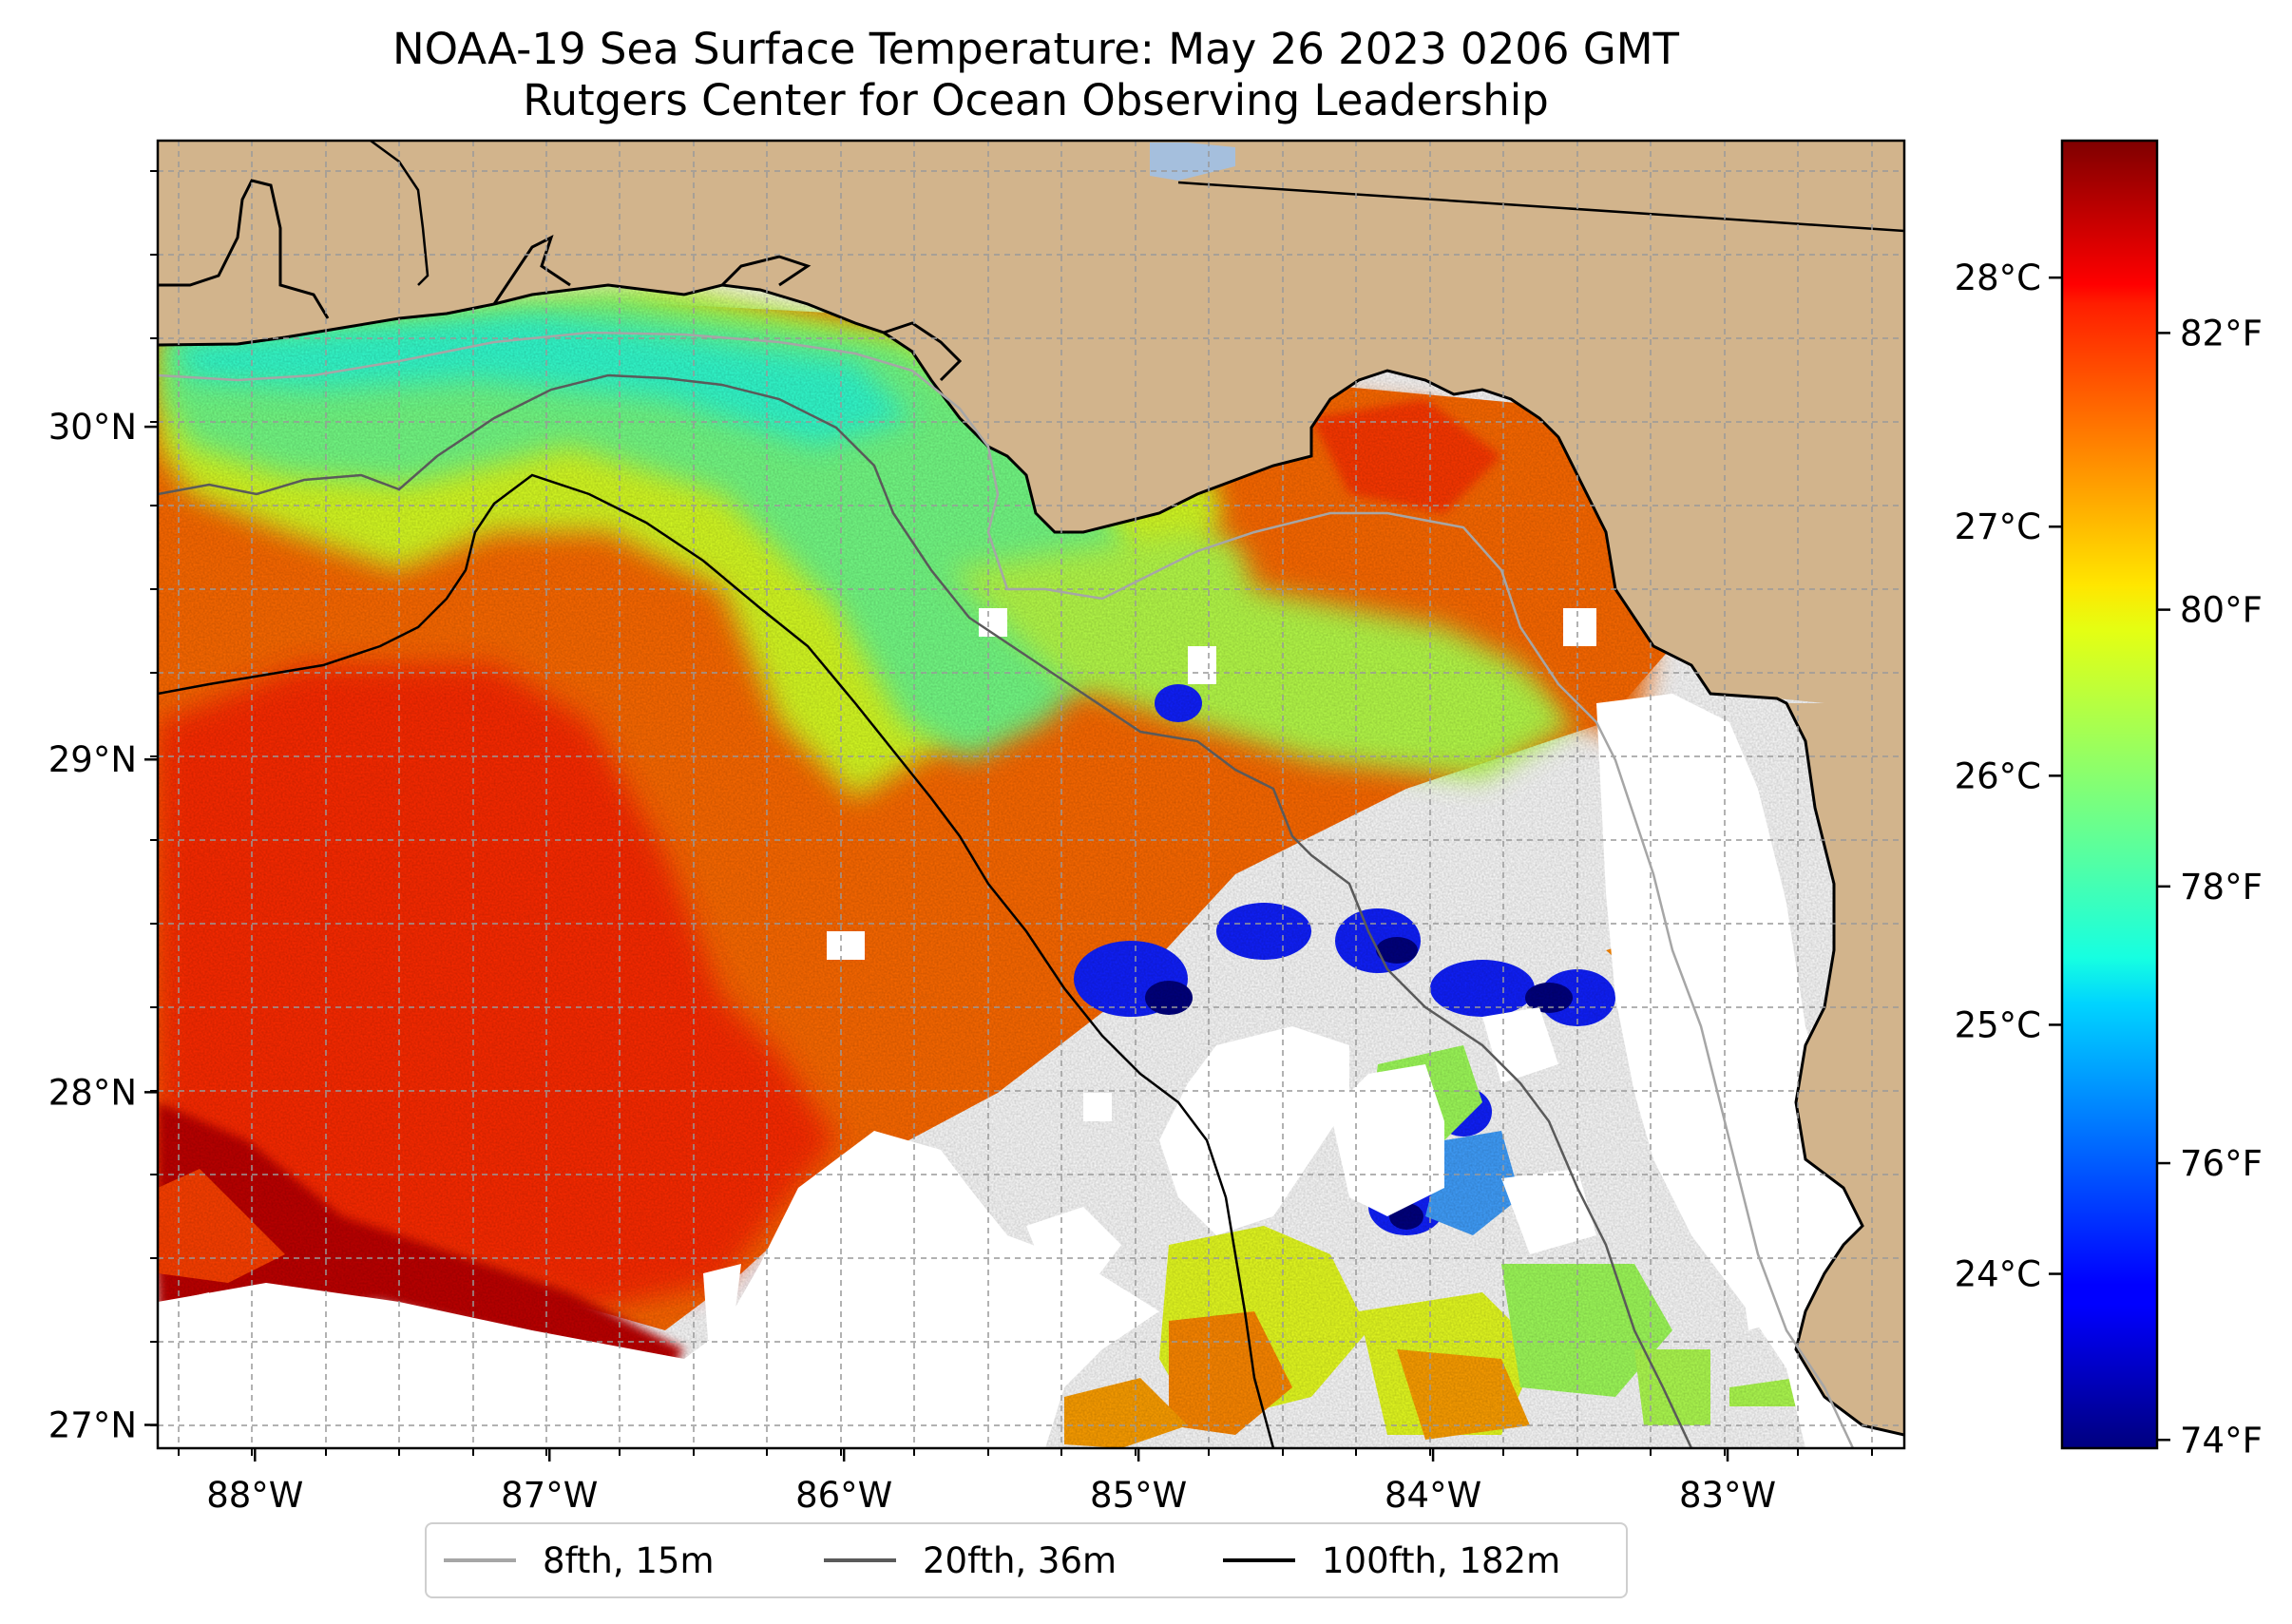  I want to click on celsius-tick-label: 27°C, so click(1998, 526).